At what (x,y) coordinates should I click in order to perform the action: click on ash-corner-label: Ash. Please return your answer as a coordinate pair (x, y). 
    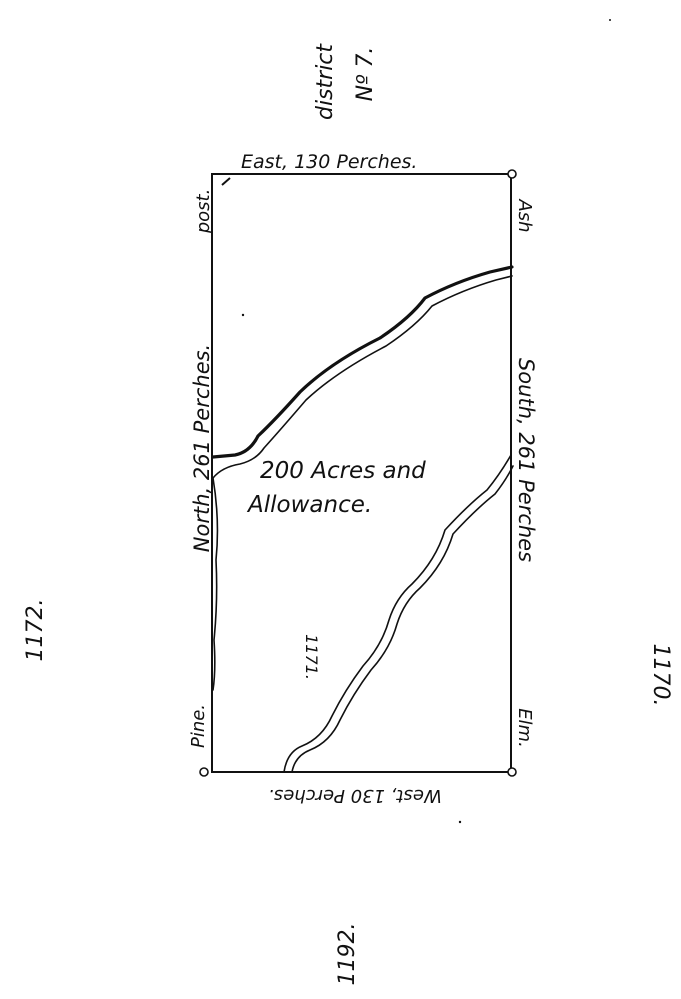
    Looking at the image, I should click on (524, 215).